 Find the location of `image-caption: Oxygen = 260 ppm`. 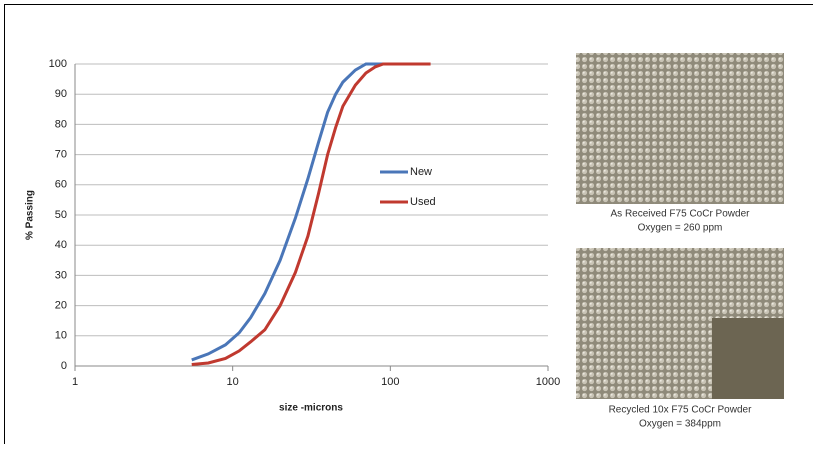

image-caption: Oxygen = 260 ppm is located at coordinates (680, 228).